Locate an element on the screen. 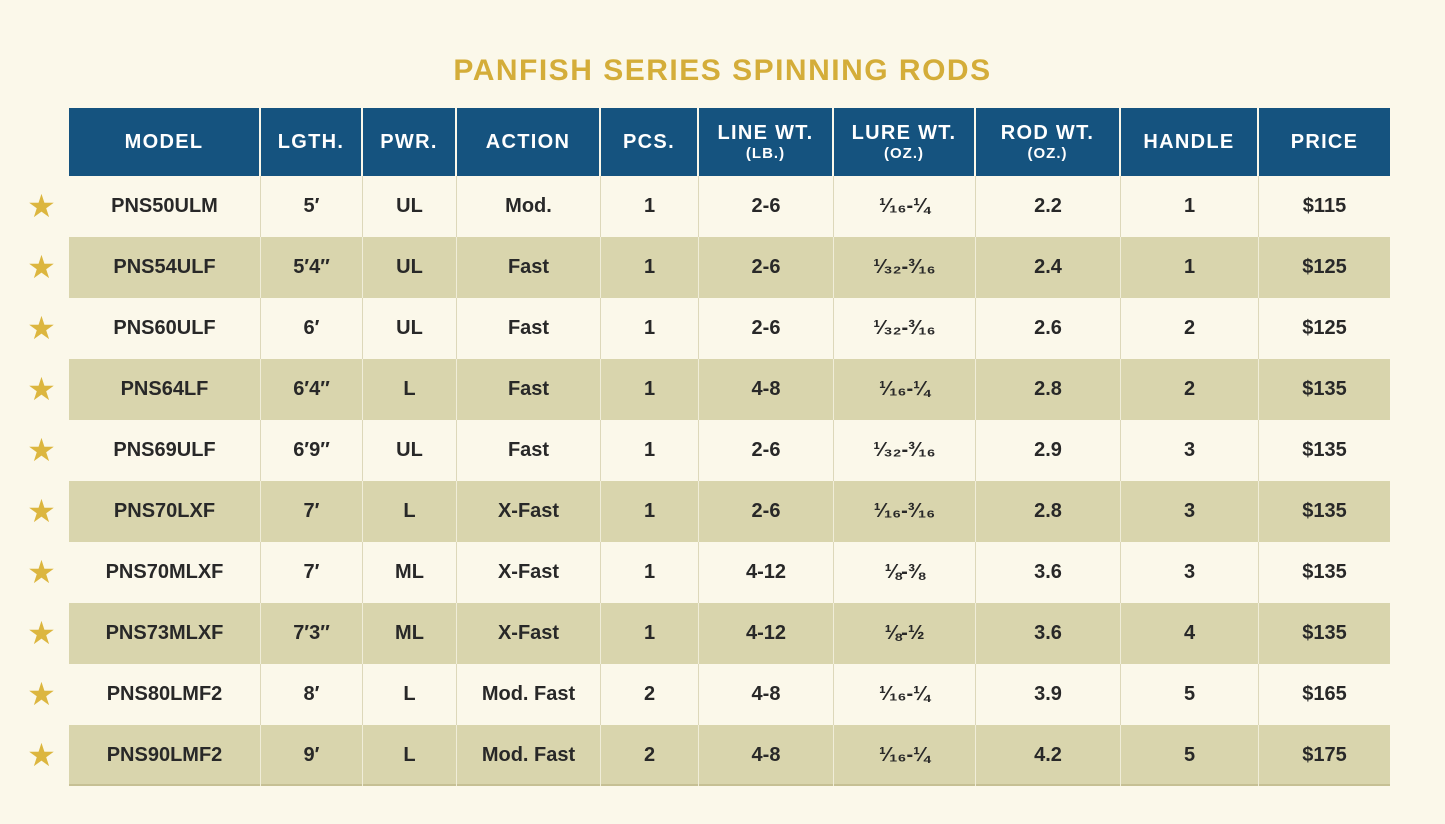 The height and width of the screenshot is (824, 1445). column-header-length: LGTH. is located at coordinates (312, 142).